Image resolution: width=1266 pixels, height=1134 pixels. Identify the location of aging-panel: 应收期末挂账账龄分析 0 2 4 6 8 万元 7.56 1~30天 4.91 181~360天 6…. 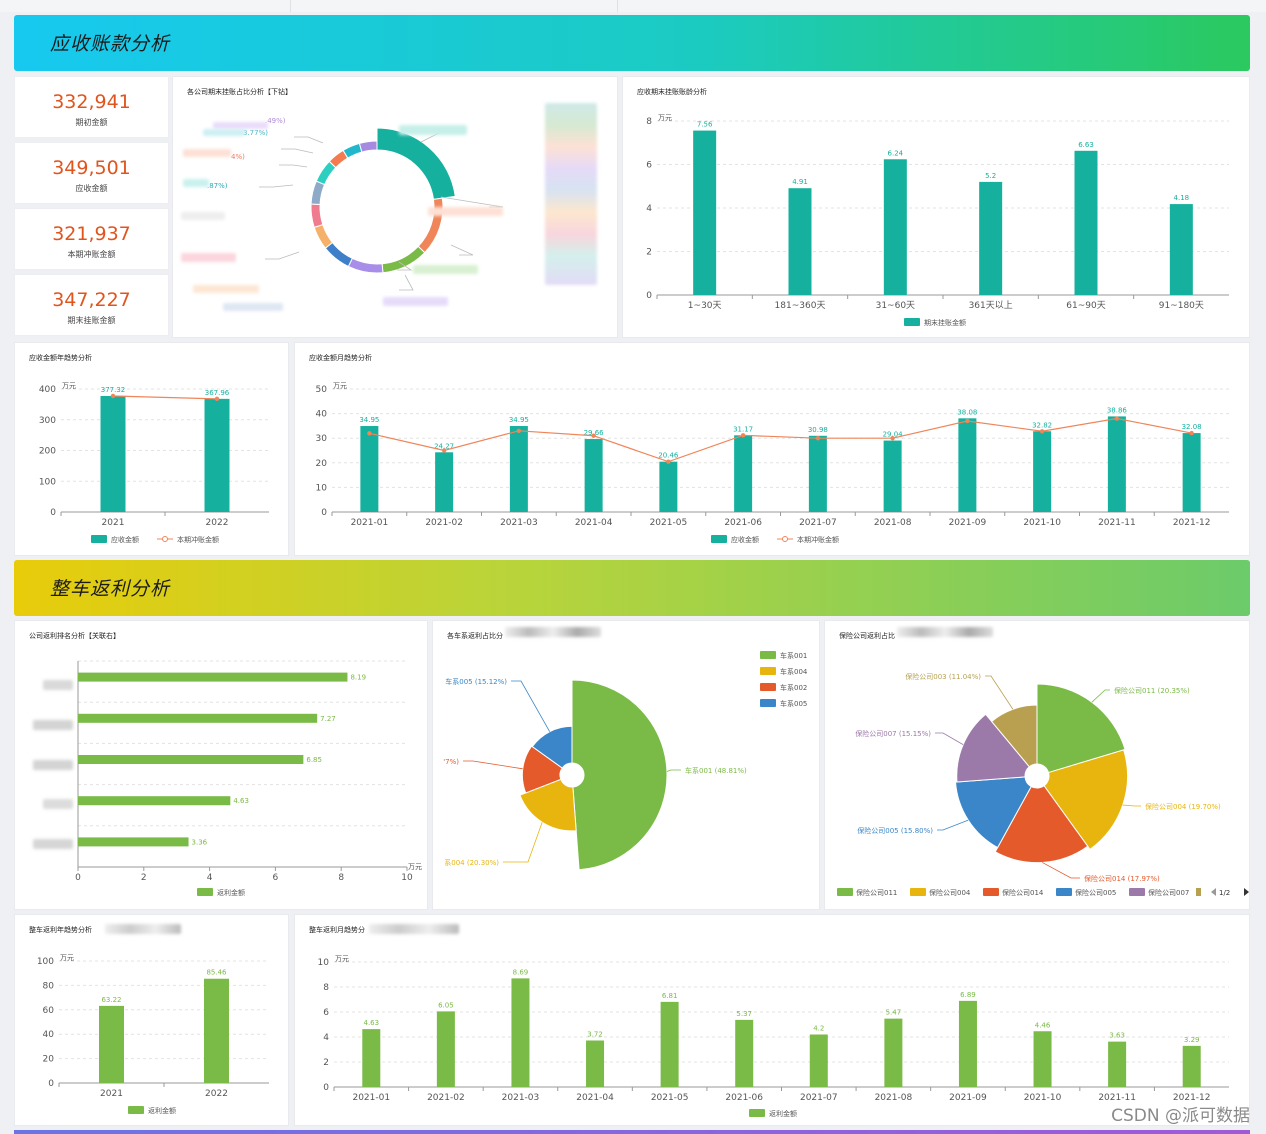
(936, 207).